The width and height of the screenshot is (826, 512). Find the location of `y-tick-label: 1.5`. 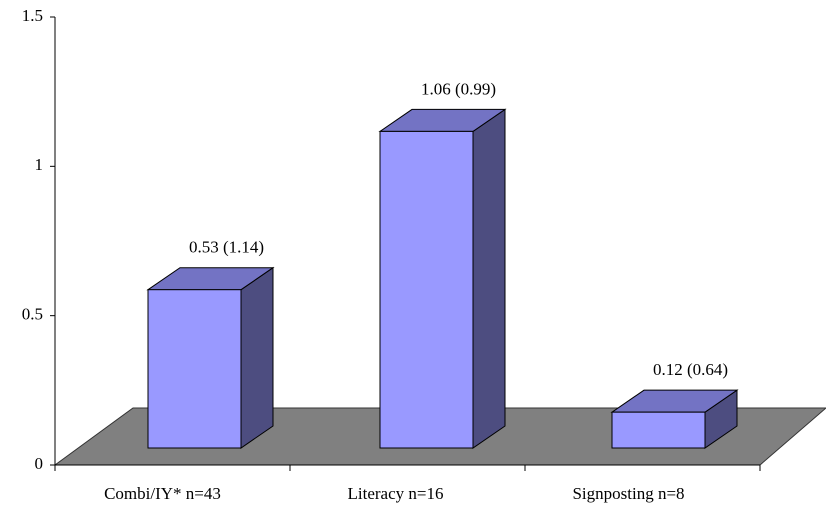

y-tick-label: 1.5 is located at coordinates (32, 15).